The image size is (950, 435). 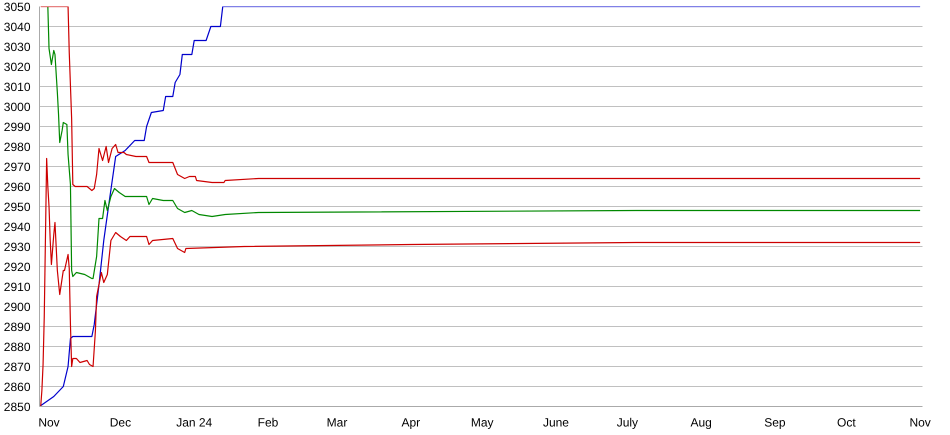 What do you see at coordinates (17, 387) in the screenshot?
I see `y-tick-label: 2860` at bounding box center [17, 387].